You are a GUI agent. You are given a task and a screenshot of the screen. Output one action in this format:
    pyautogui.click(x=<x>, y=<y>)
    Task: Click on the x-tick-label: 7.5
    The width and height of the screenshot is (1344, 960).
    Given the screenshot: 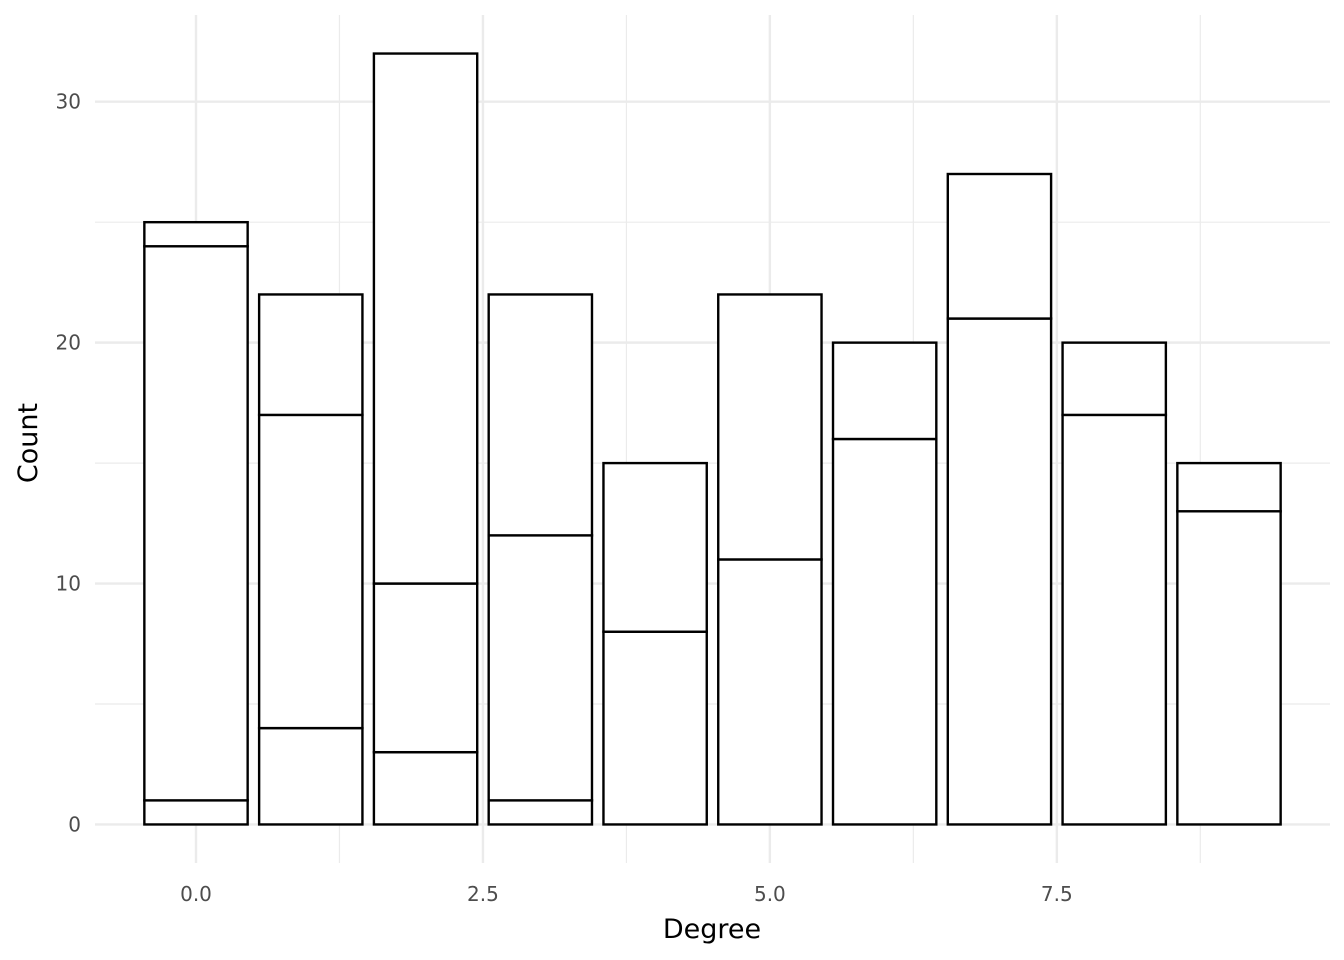 What is the action you would take?
    pyautogui.click(x=1057, y=894)
    